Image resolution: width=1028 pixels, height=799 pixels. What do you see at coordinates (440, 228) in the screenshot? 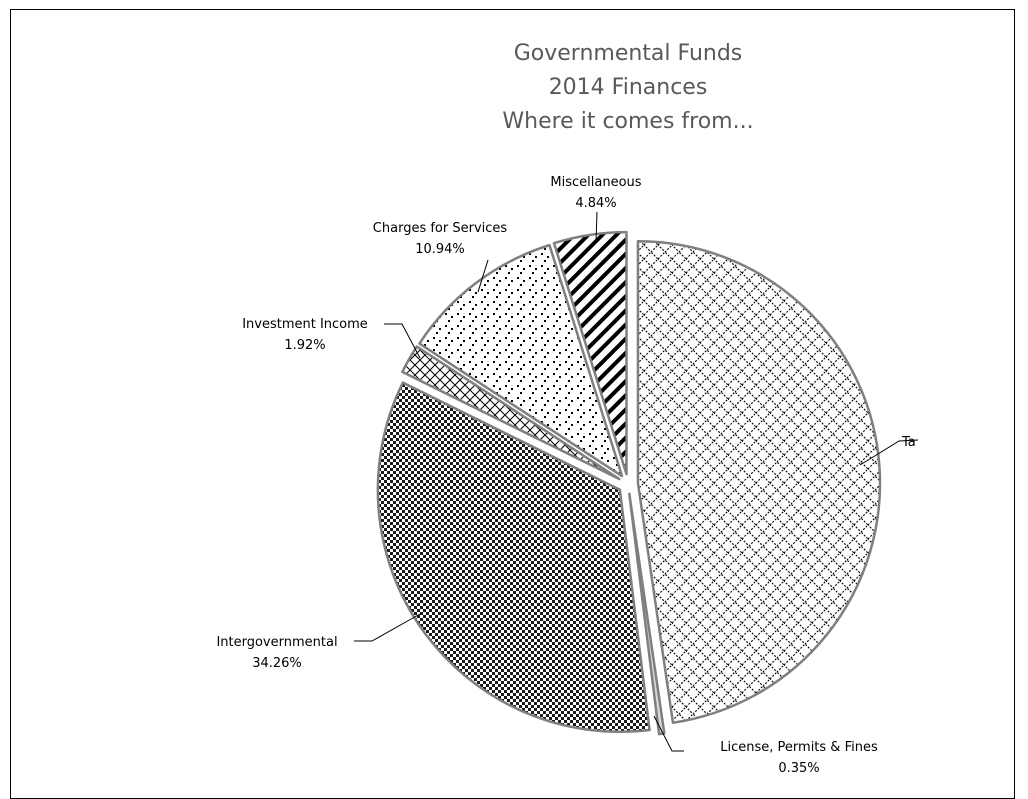
I see `slice-label-charges-for-services: Charges for Services` at bounding box center [440, 228].